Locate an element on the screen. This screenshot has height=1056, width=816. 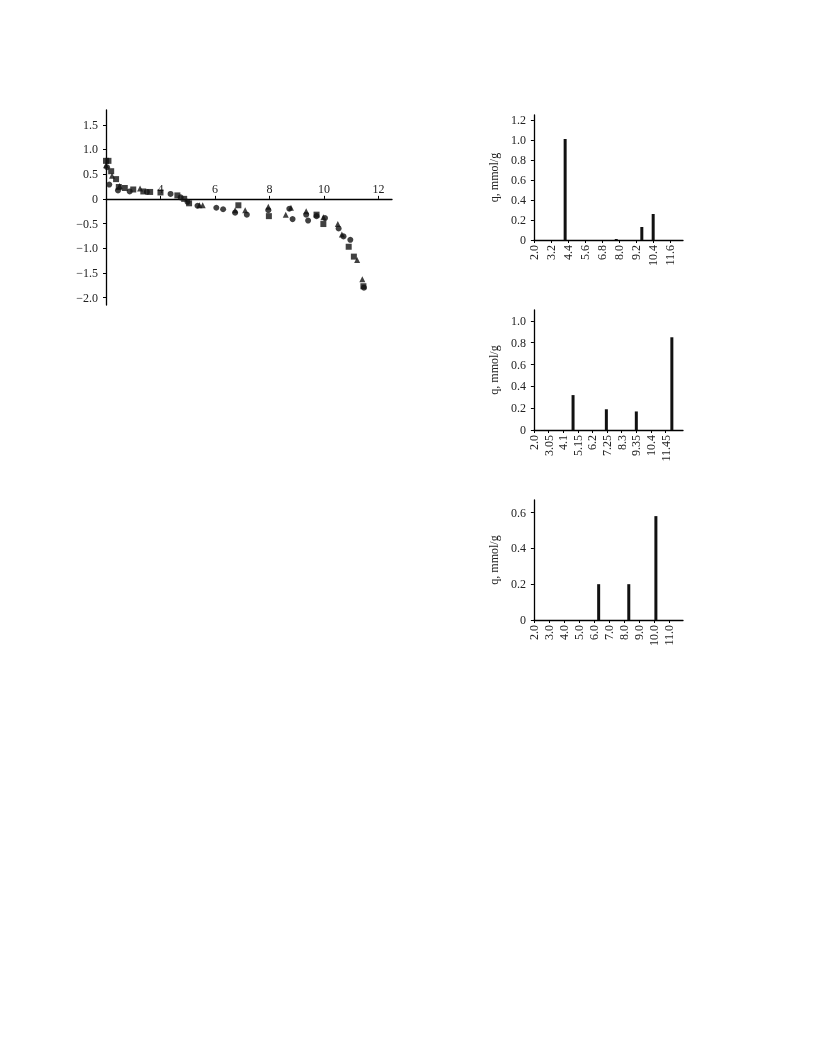
x-tick-label: 6.8 is located at coordinates (602, 252).